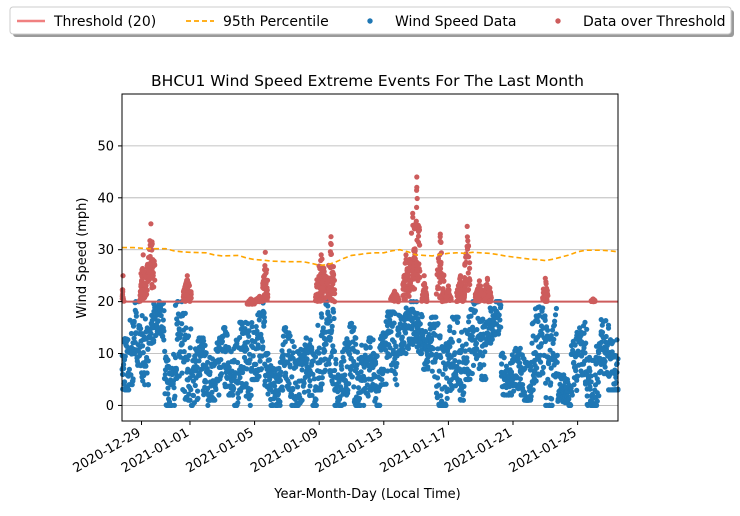  Describe the element at coordinates (82, 258) in the screenshot. I see `y-axis-label: Wind Speed (mph)` at that location.